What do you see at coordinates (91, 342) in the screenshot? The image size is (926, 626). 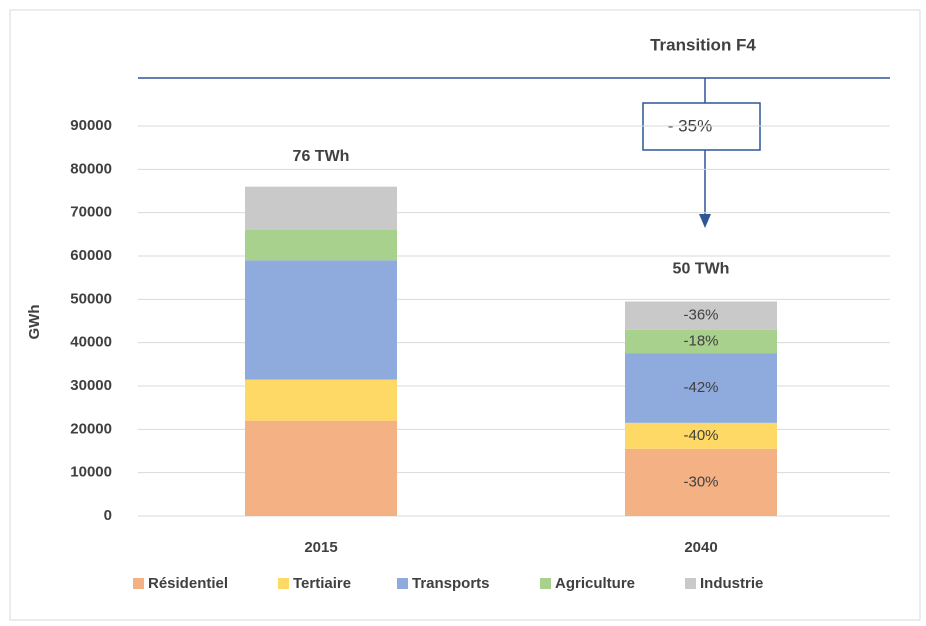 I see `y-tick-label: 40000` at bounding box center [91, 342].